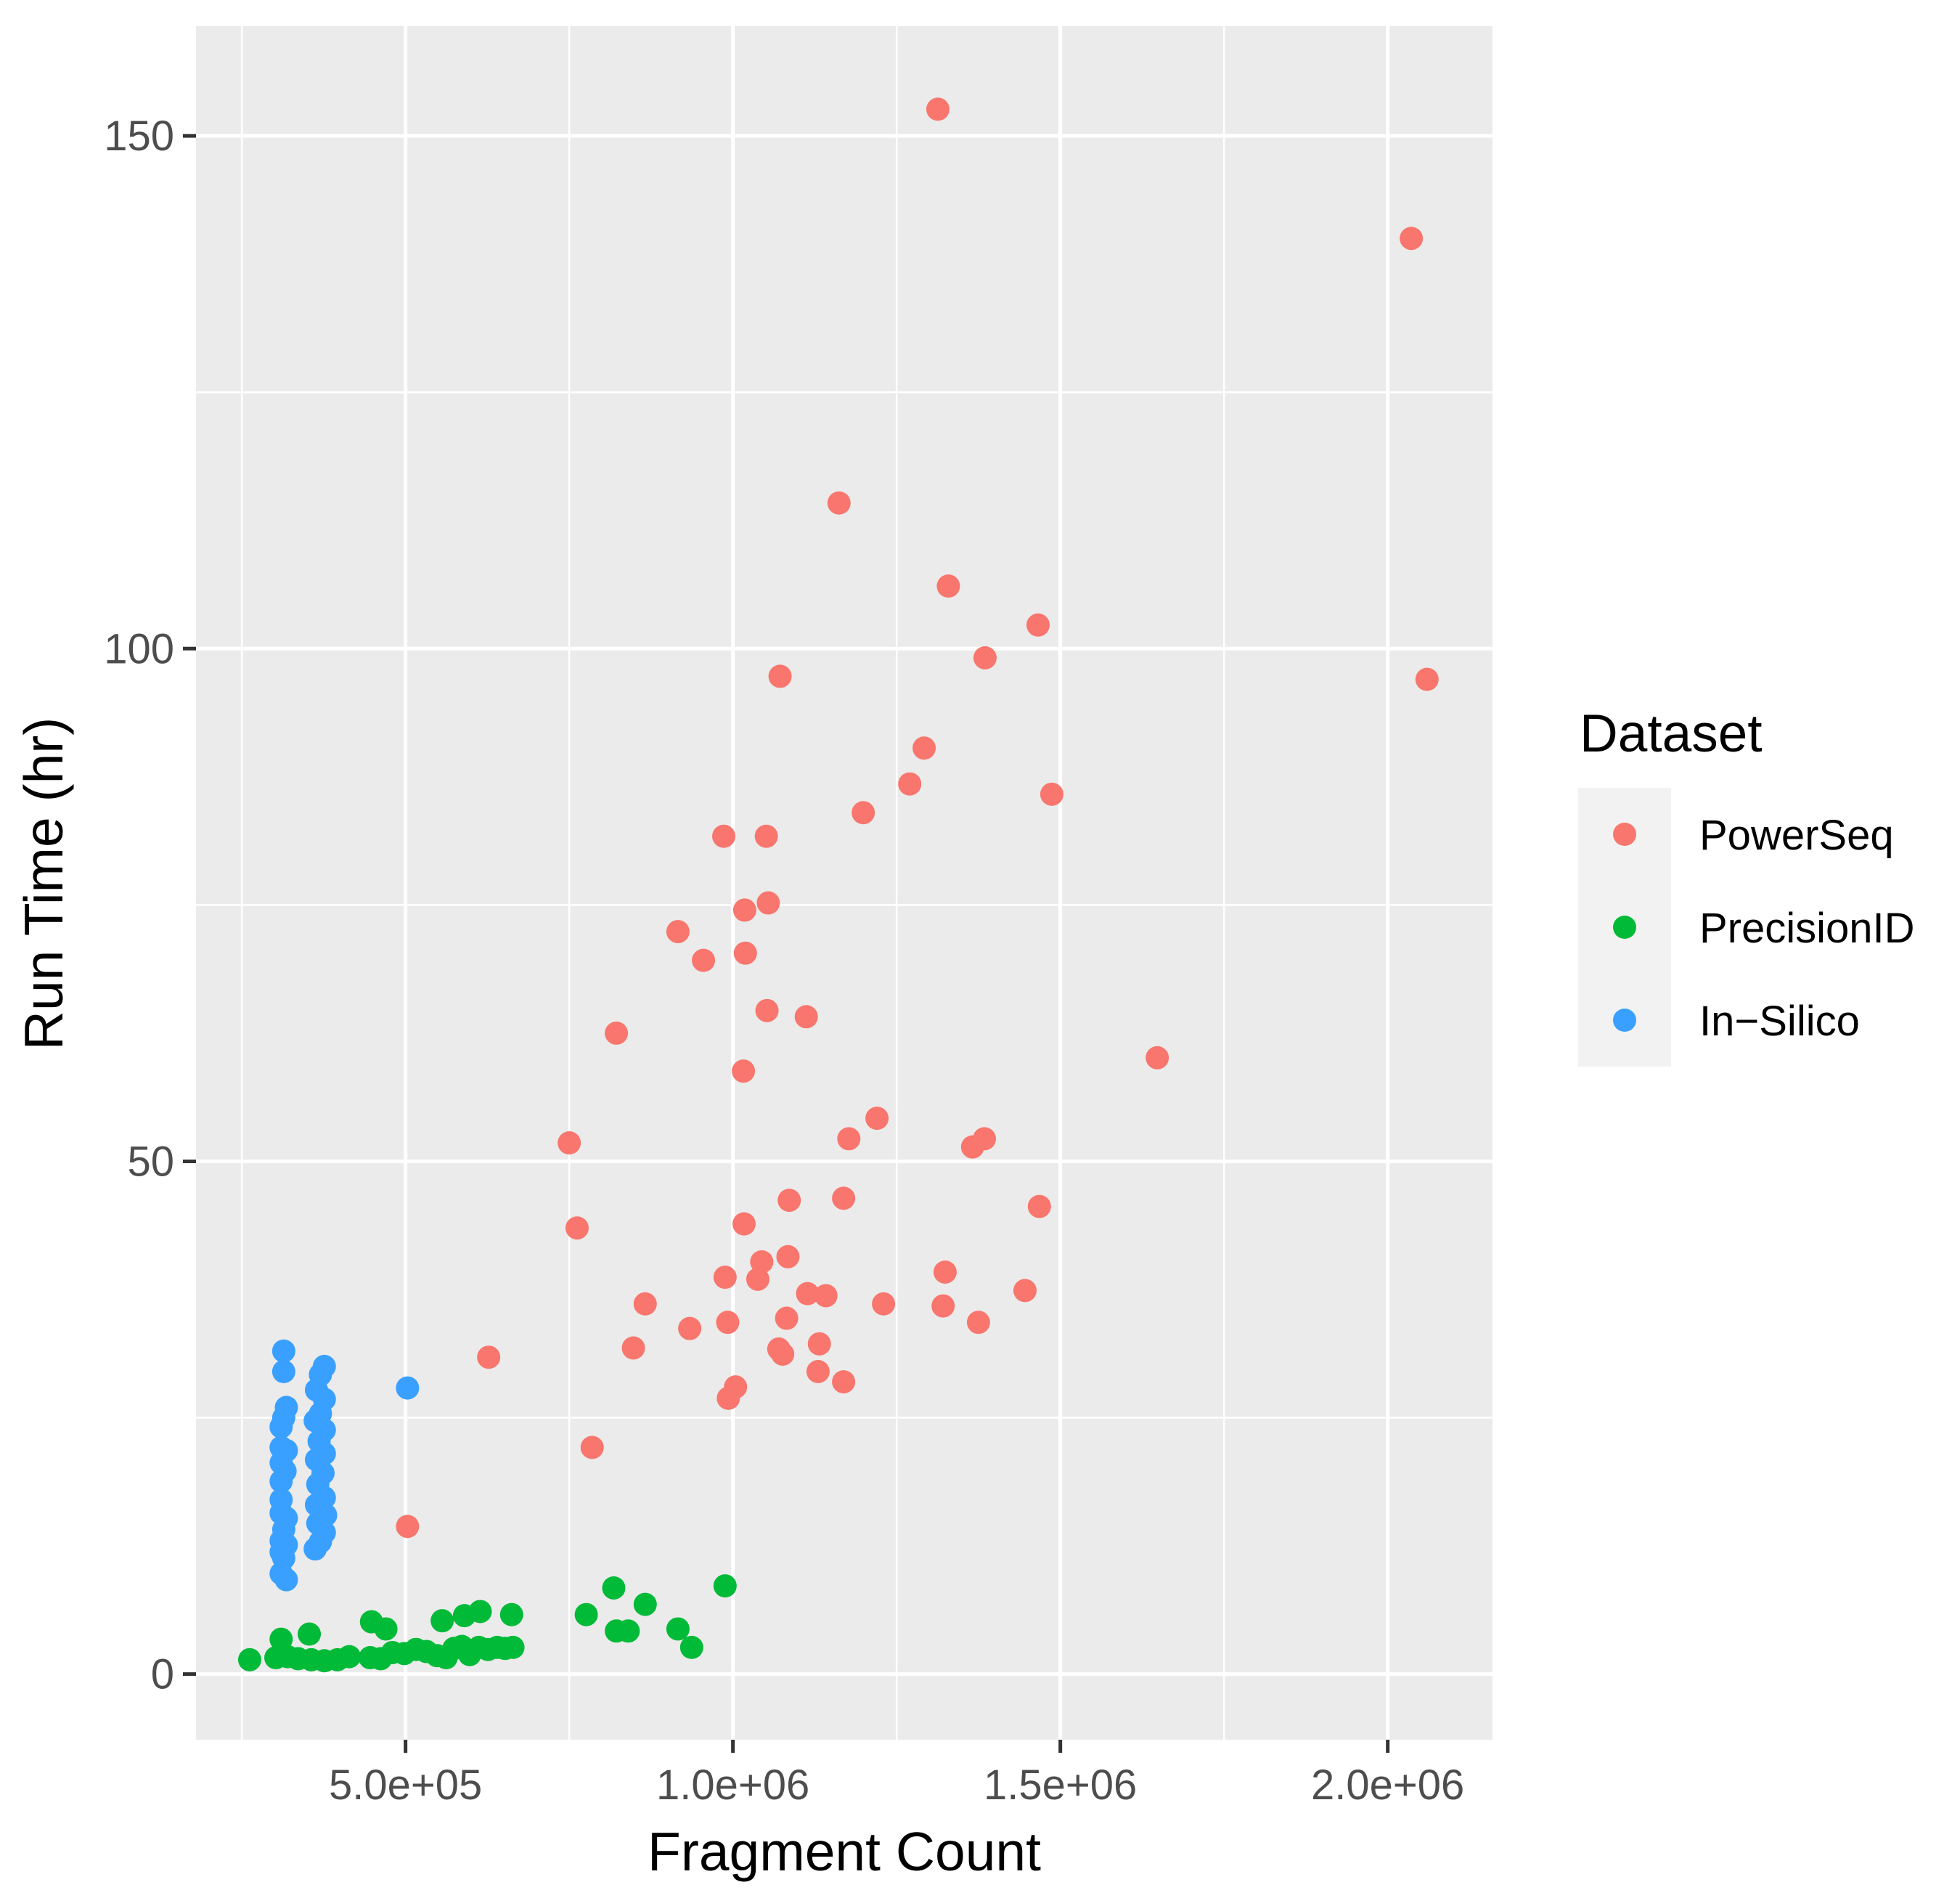 The width and height of the screenshot is (1960, 1898). Describe the element at coordinates (897, 1774) in the screenshot. I see `x-axis: 5.0e+05 1.0e+06 1.5e+06 2.0e+06` at that location.